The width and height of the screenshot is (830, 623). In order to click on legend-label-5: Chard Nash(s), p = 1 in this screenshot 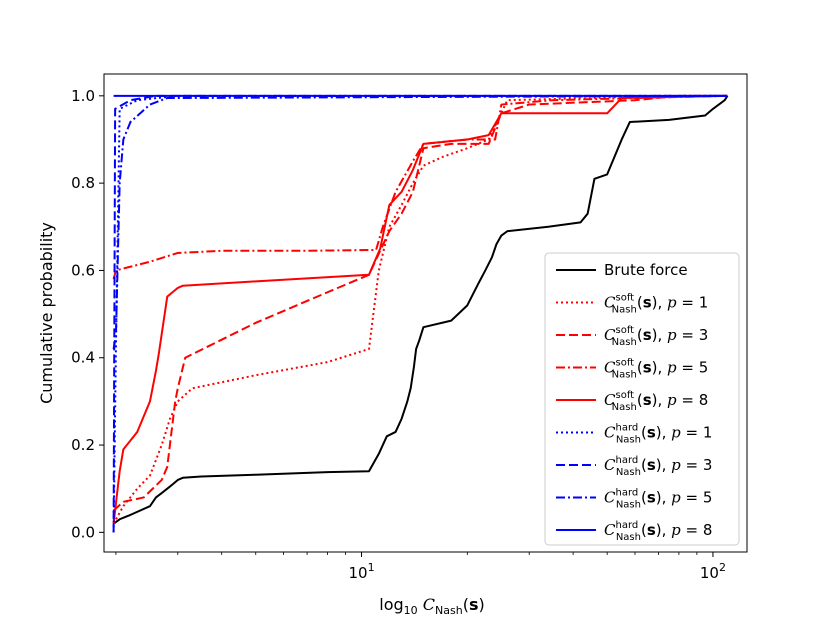, I will do `click(658, 434)`.